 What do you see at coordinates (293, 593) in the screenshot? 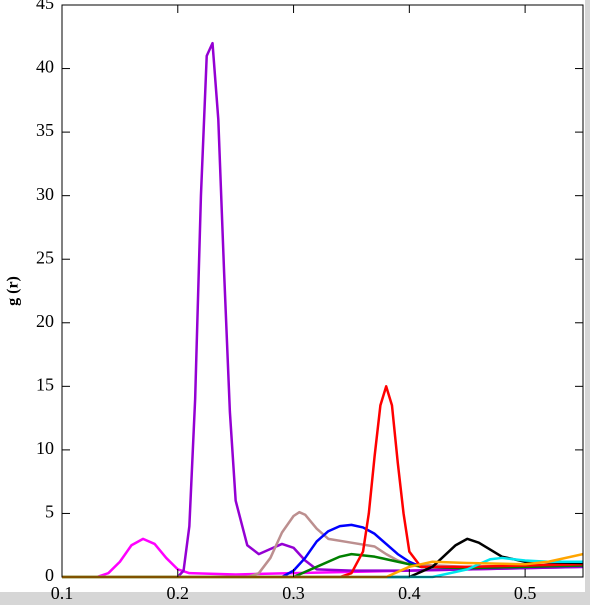
I see `x-tick-label: 0.3` at bounding box center [293, 593].